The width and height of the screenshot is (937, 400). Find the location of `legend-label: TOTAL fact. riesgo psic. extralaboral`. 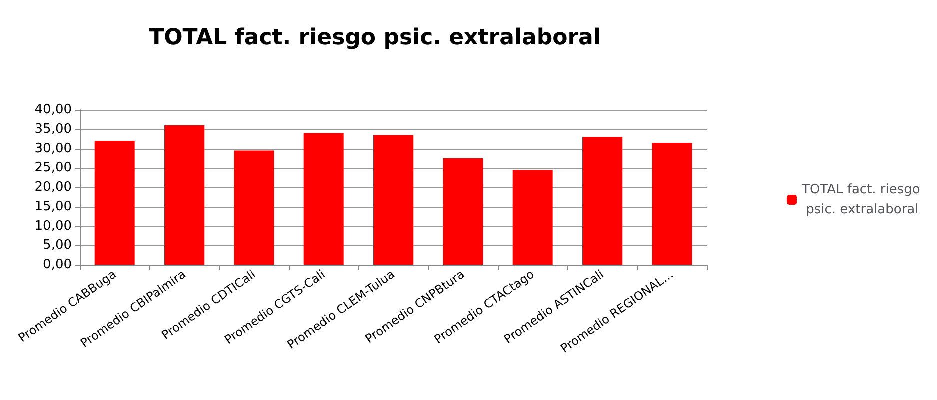

legend-label: TOTAL fact. riesgo psic. extralaboral is located at coordinates (860, 200).